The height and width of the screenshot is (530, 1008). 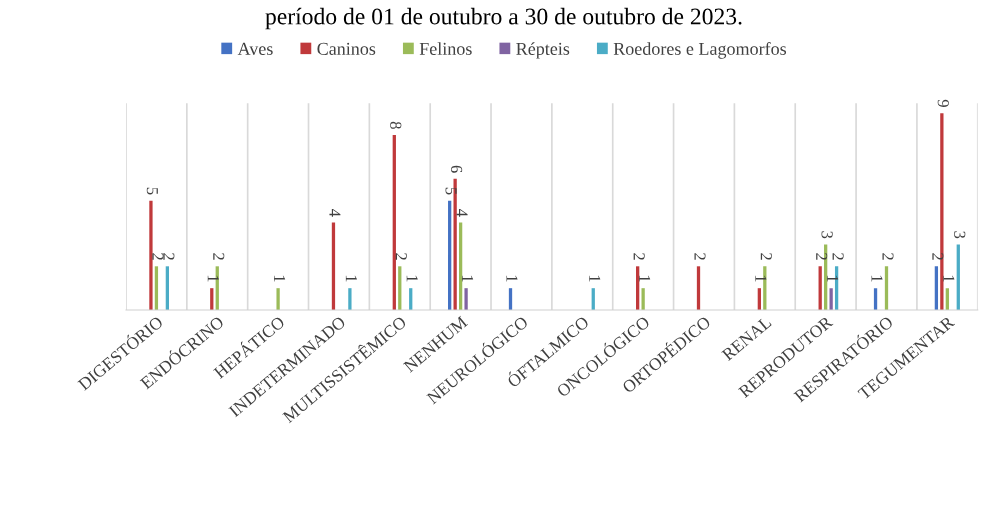 I want to click on legend-label: Felinos, so click(x=445, y=48).